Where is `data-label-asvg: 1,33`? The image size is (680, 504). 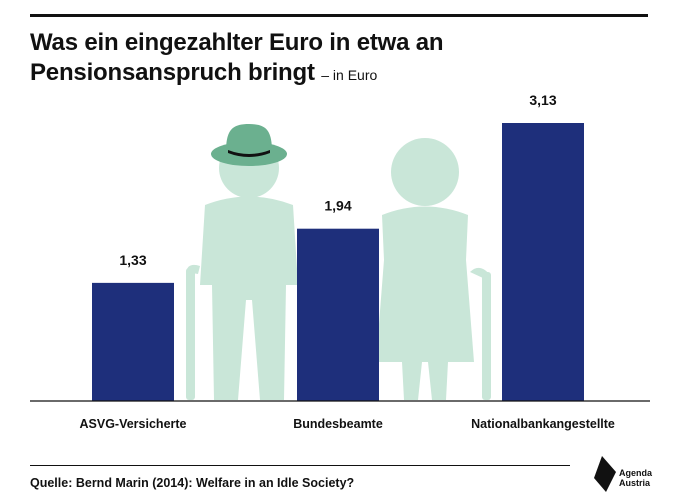
data-label-asvg: 1,33 is located at coordinates (132, 260).